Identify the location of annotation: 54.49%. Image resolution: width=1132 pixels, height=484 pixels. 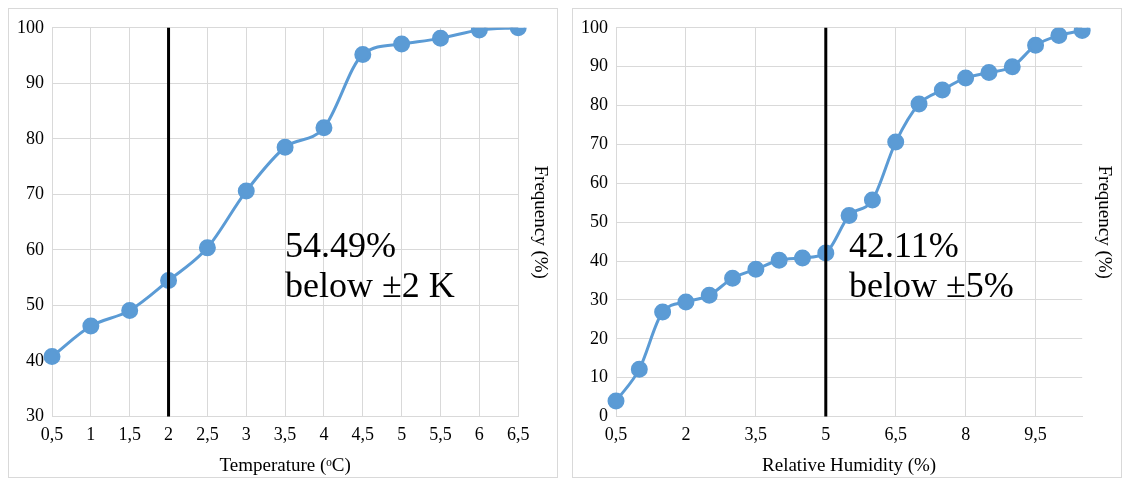
(341, 245).